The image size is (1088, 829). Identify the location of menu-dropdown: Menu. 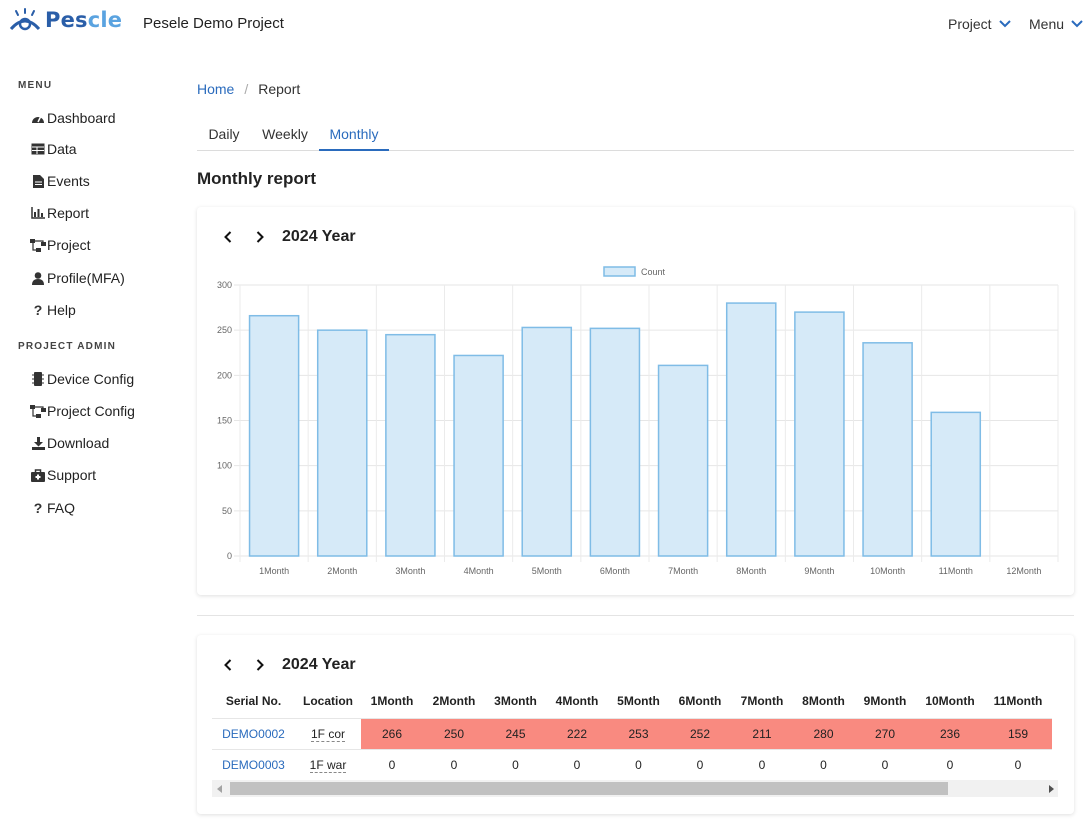
(1056, 24).